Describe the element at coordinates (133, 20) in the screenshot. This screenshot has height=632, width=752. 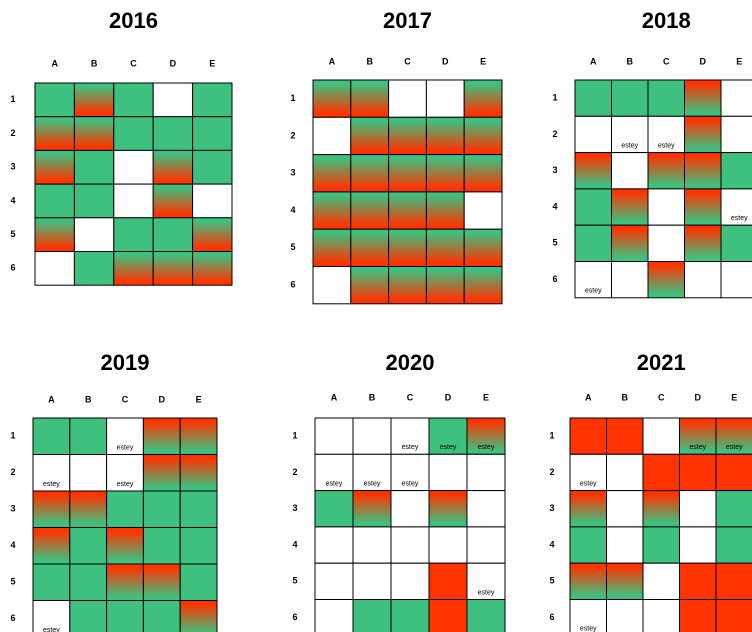
I see `panel-title: 2016` at that location.